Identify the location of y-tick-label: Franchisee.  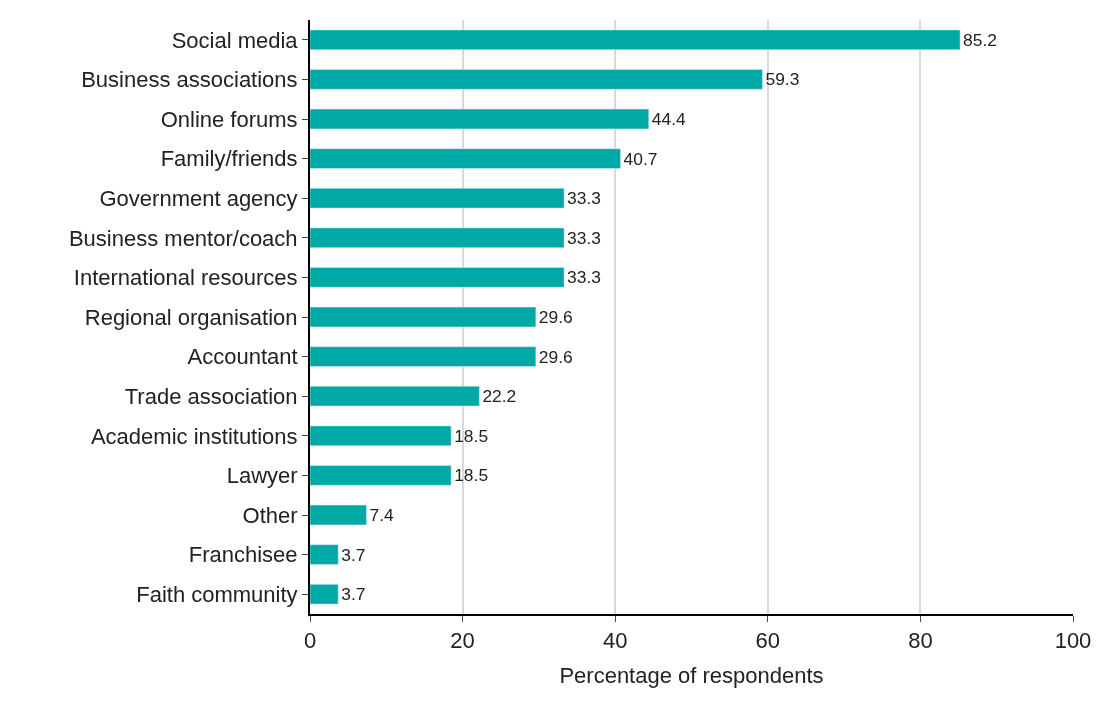
(243, 555).